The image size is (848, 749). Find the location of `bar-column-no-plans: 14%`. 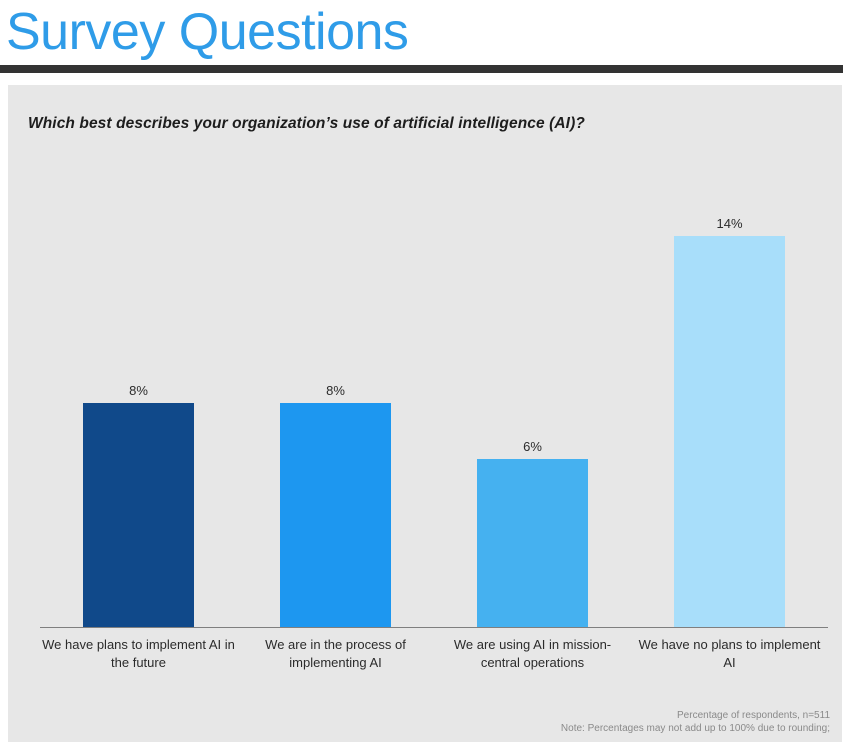

bar-column-no-plans: 14% is located at coordinates (729, 403).